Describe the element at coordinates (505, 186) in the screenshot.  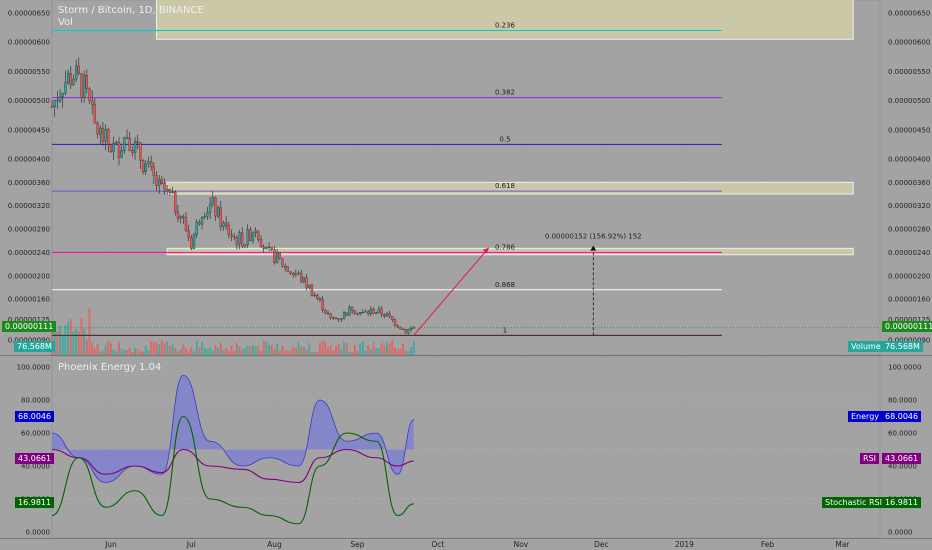
I see `fib-label: 0.618` at that location.